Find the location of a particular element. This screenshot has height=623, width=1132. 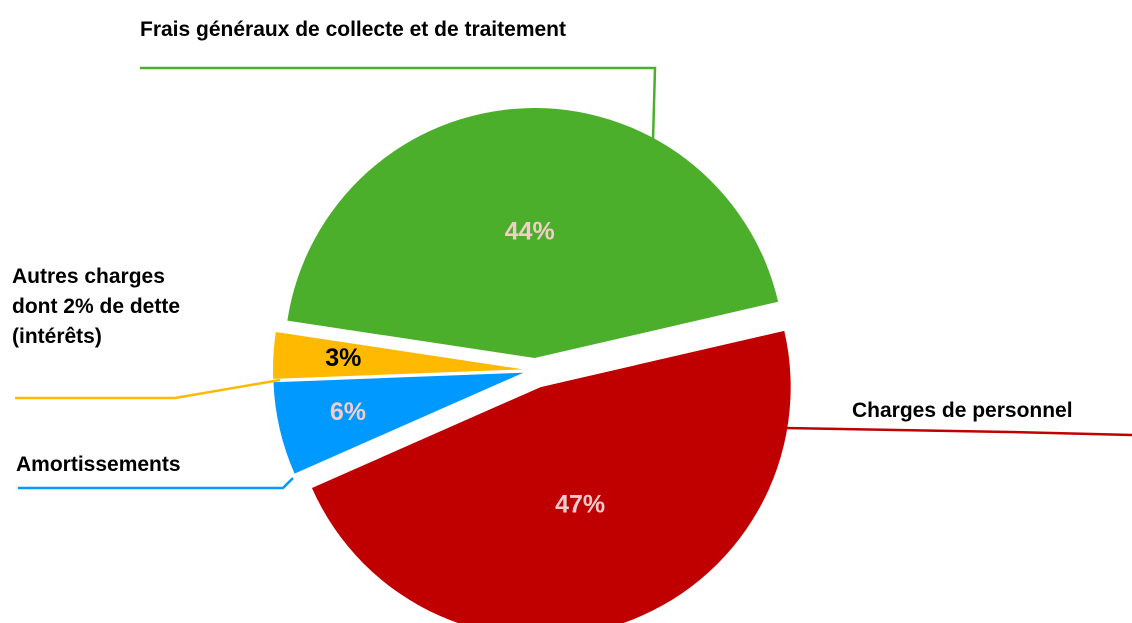

category-label: Amortissements is located at coordinates (98, 464).